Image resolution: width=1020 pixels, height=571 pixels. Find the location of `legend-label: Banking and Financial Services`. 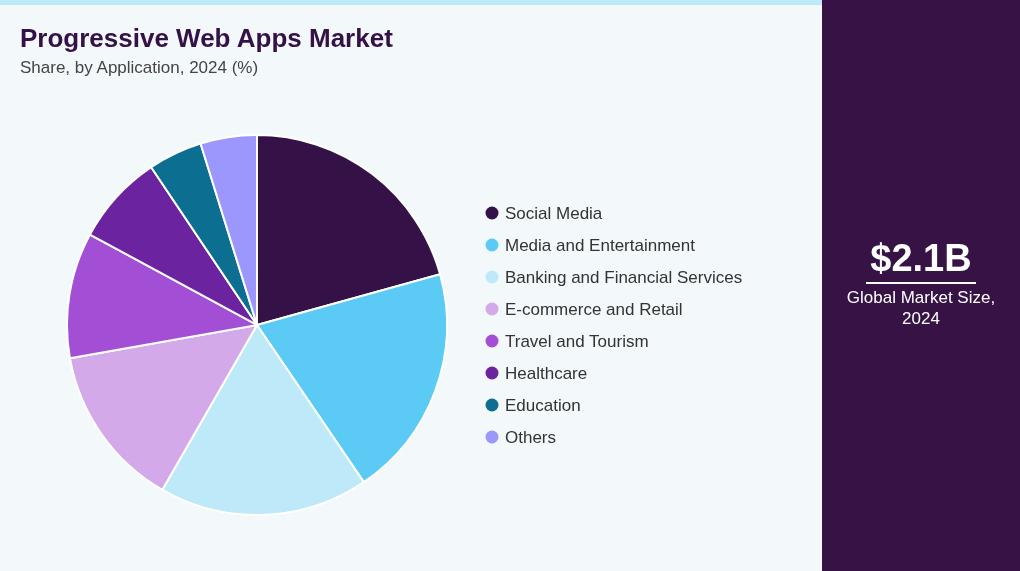

legend-label: Banking and Financial Services is located at coordinates (624, 277).